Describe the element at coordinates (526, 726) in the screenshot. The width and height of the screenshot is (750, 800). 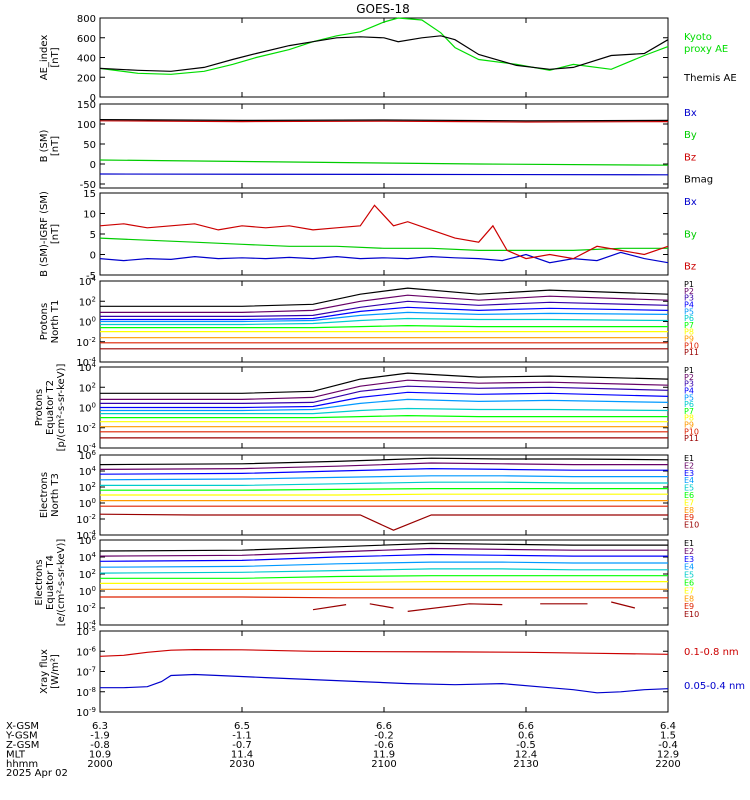
I see `axis-cell-value: 6.6` at that location.